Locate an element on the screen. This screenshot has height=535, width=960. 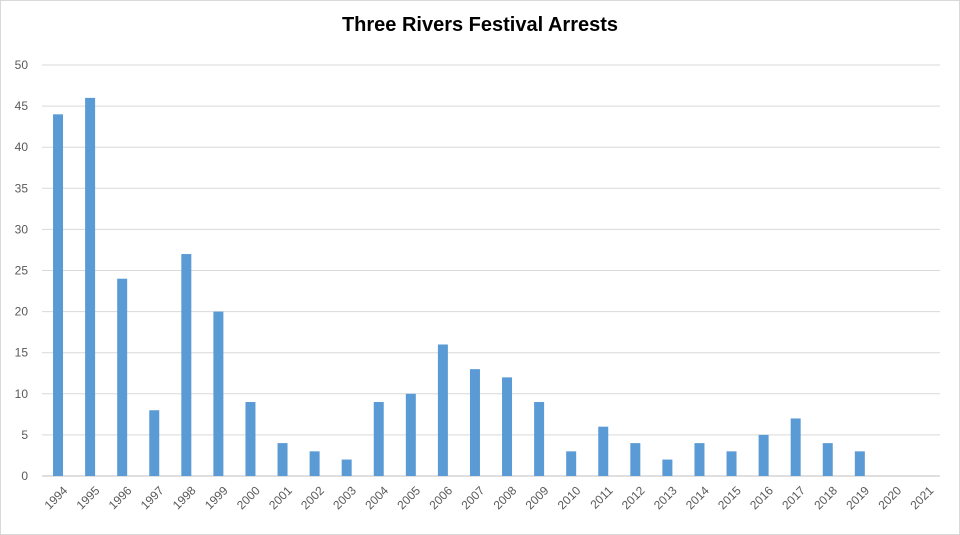
bar-2008 is located at coordinates (507, 426).